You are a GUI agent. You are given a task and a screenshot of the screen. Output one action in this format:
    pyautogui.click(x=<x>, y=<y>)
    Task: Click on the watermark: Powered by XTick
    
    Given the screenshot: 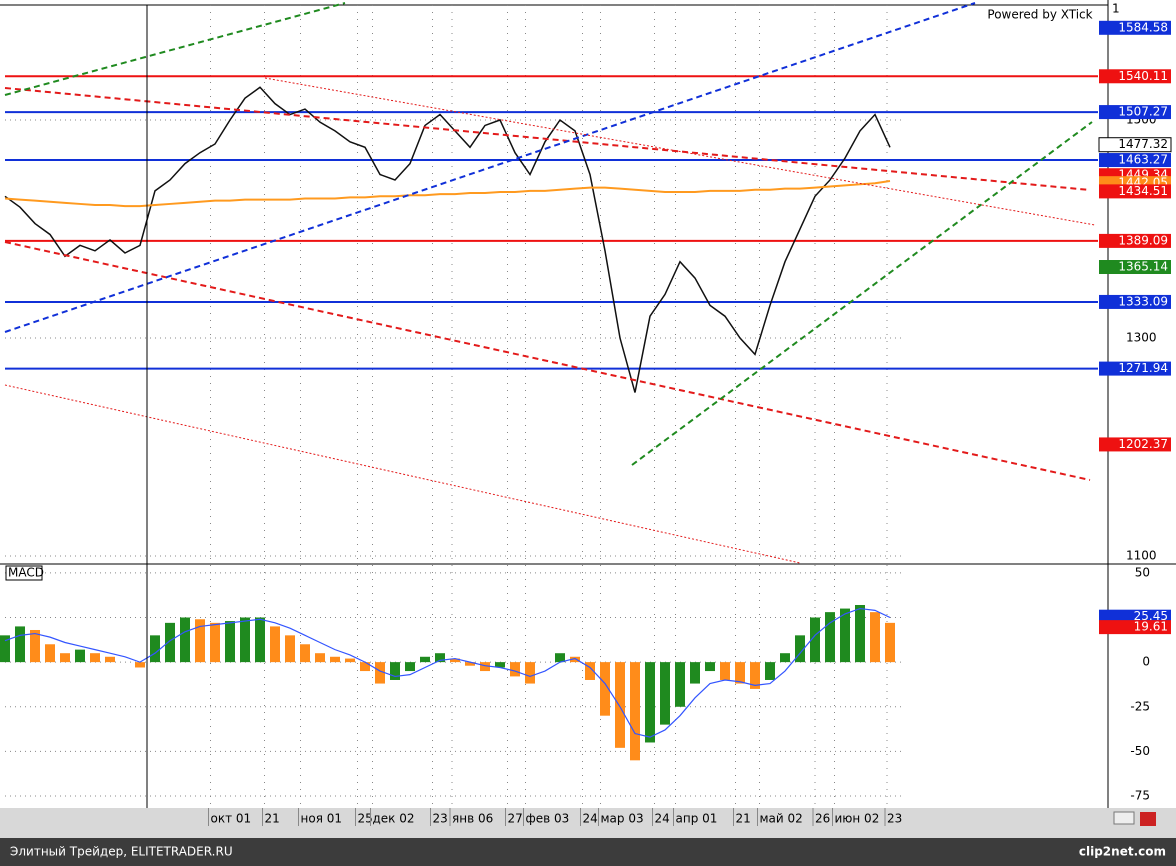 What is the action you would take?
    pyautogui.click(x=1039, y=15)
    